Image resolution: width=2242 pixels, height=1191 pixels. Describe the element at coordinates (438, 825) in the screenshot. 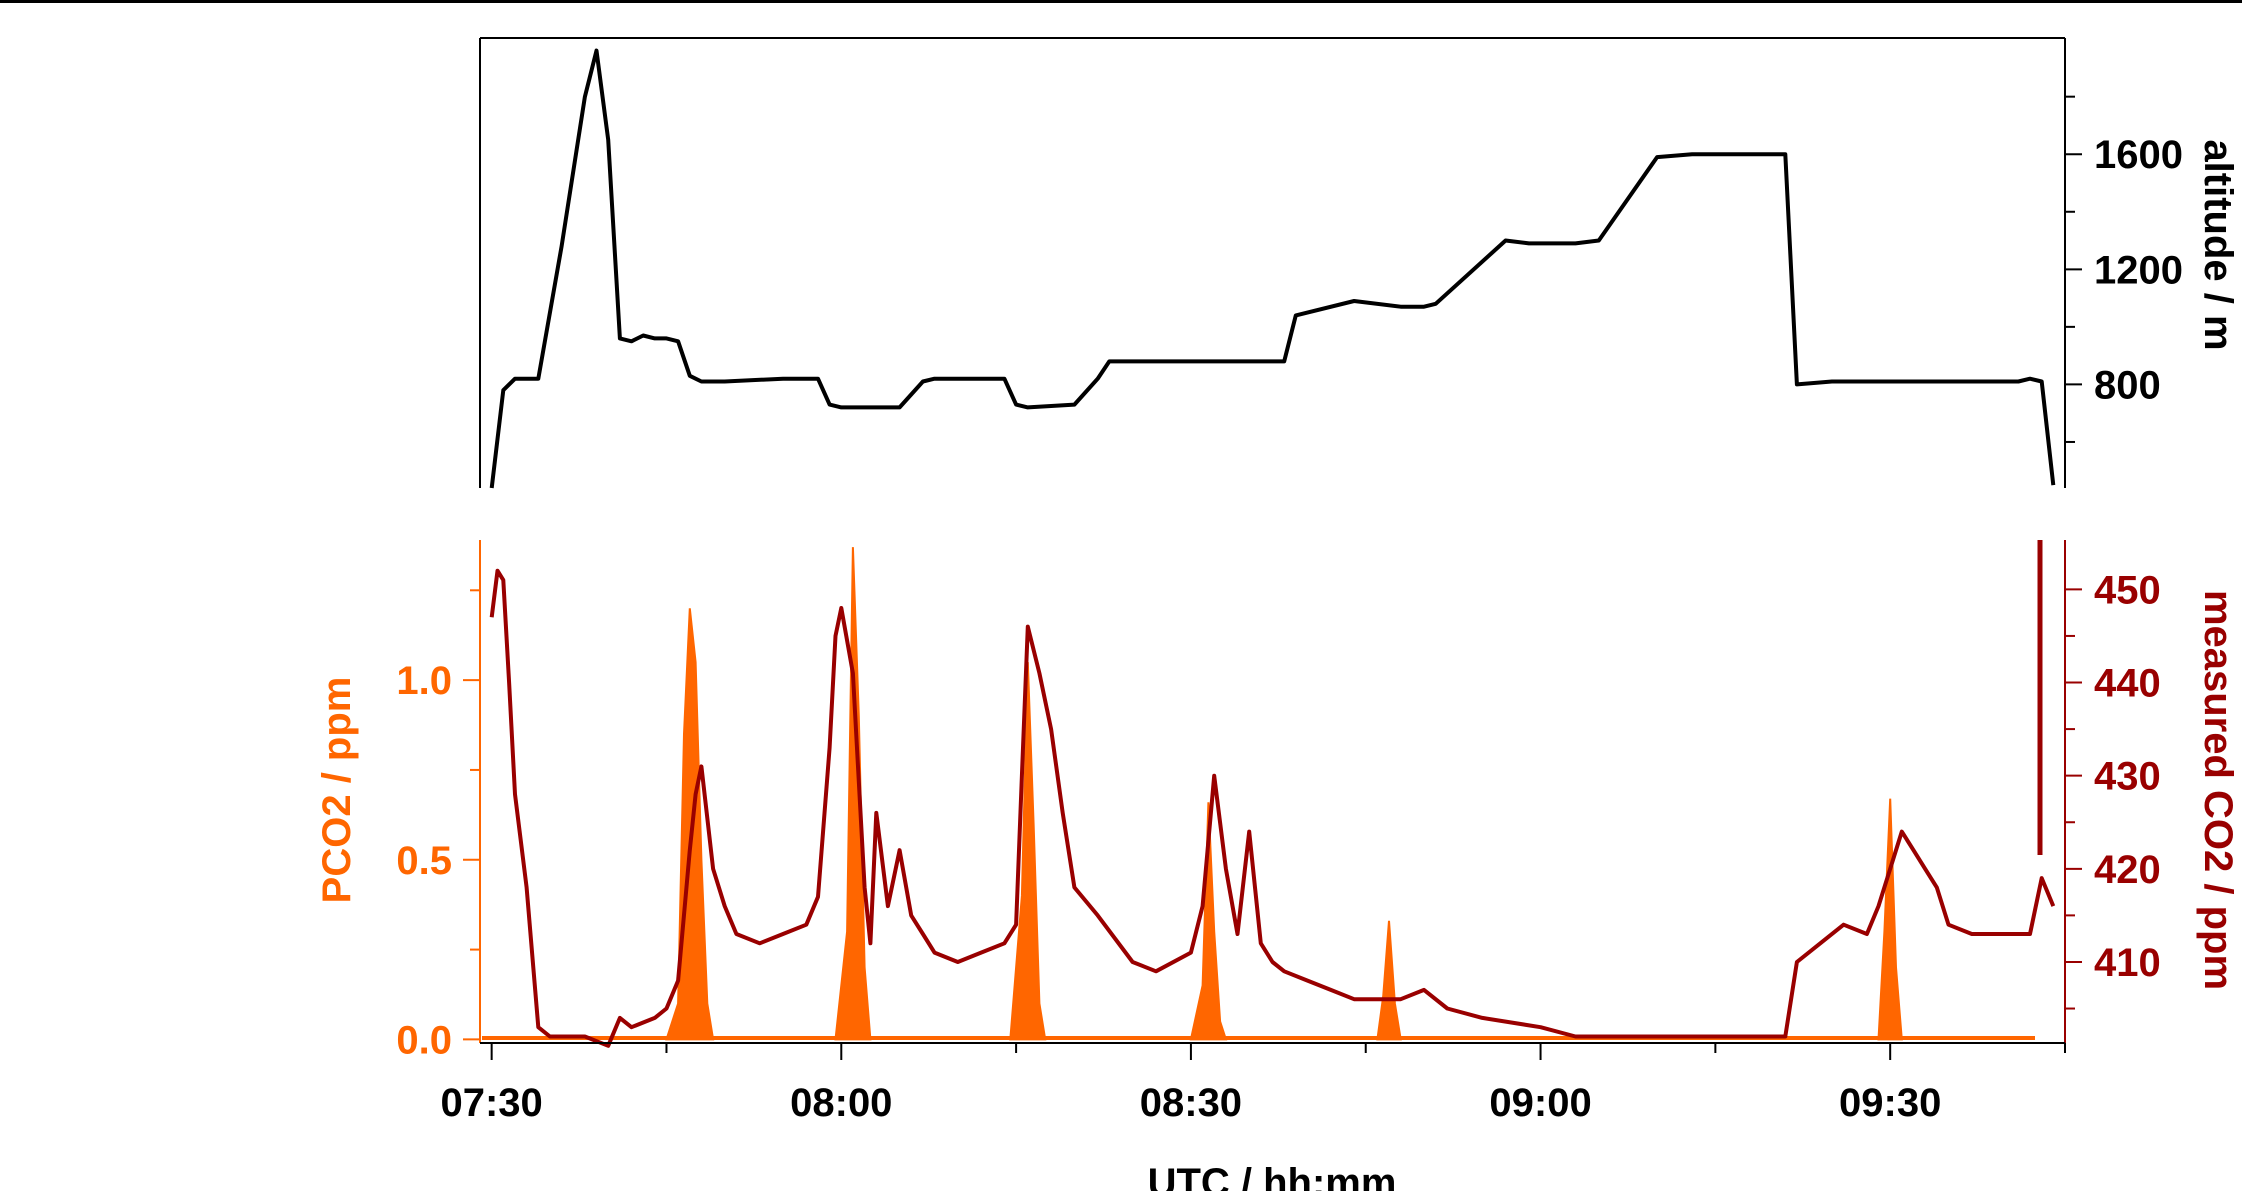

I see `pco2-ticks: 0.0 0.5 1.0` at that location.